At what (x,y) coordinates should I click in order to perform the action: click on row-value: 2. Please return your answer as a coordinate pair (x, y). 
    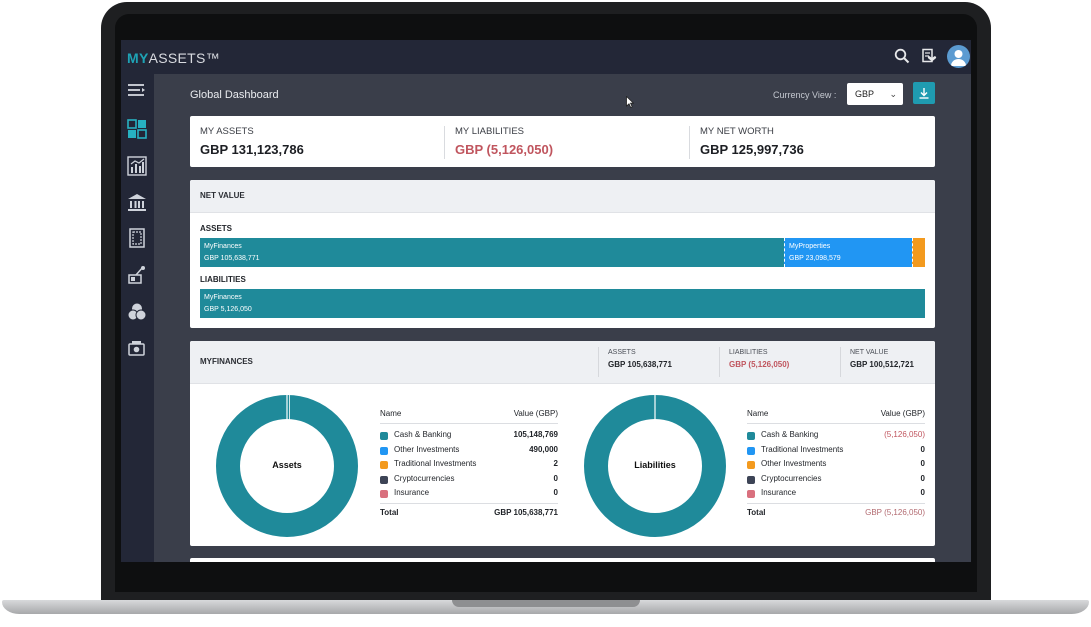
    Looking at the image, I should click on (555, 463).